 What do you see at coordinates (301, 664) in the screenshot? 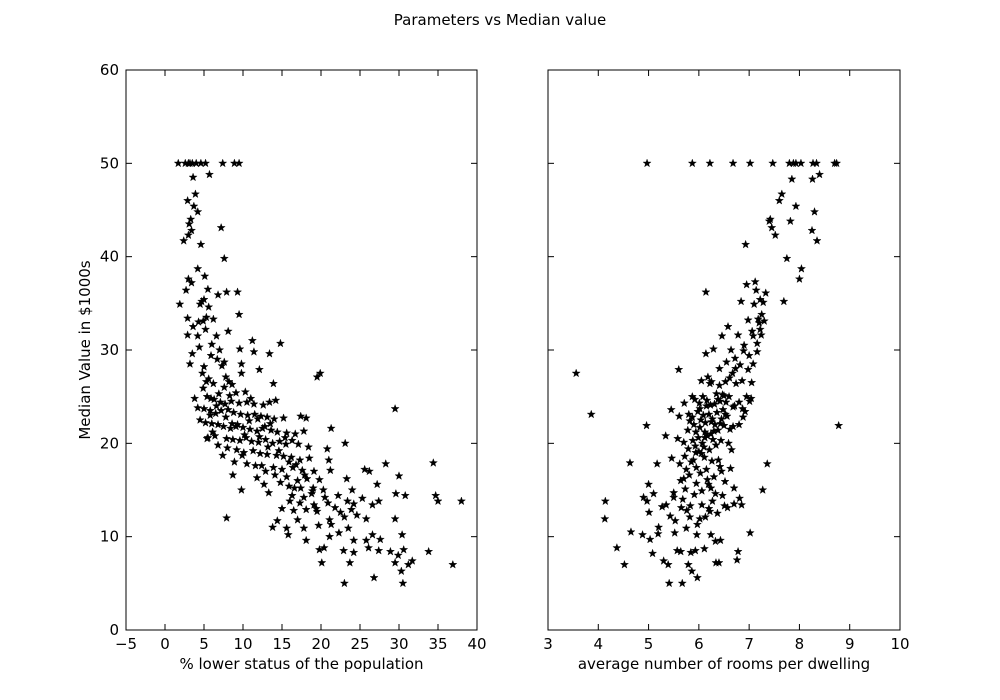
I see `x-axis-label: % lower status of the population` at bounding box center [301, 664].